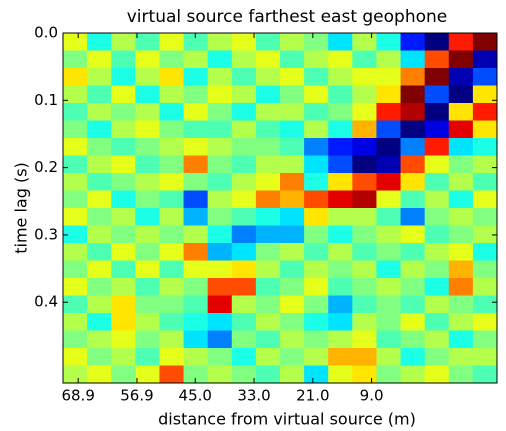 This screenshot has height=431, width=506. I want to click on x-tick-label: 68.9, so click(77, 396).